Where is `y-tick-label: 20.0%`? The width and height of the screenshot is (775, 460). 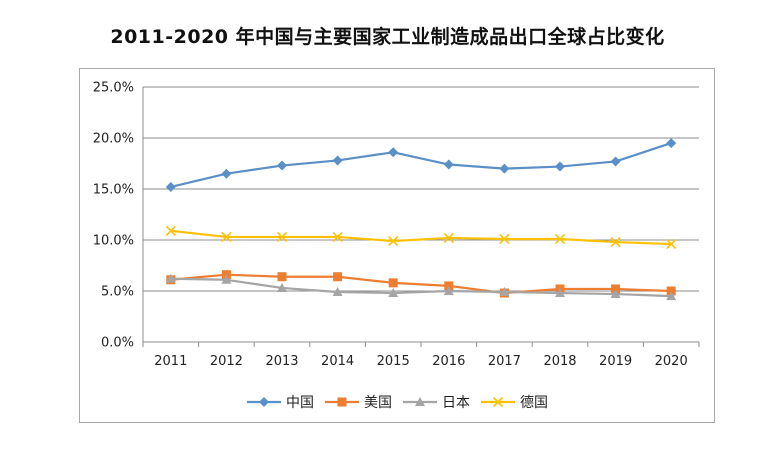
y-tick-label: 20.0% is located at coordinates (113, 139).